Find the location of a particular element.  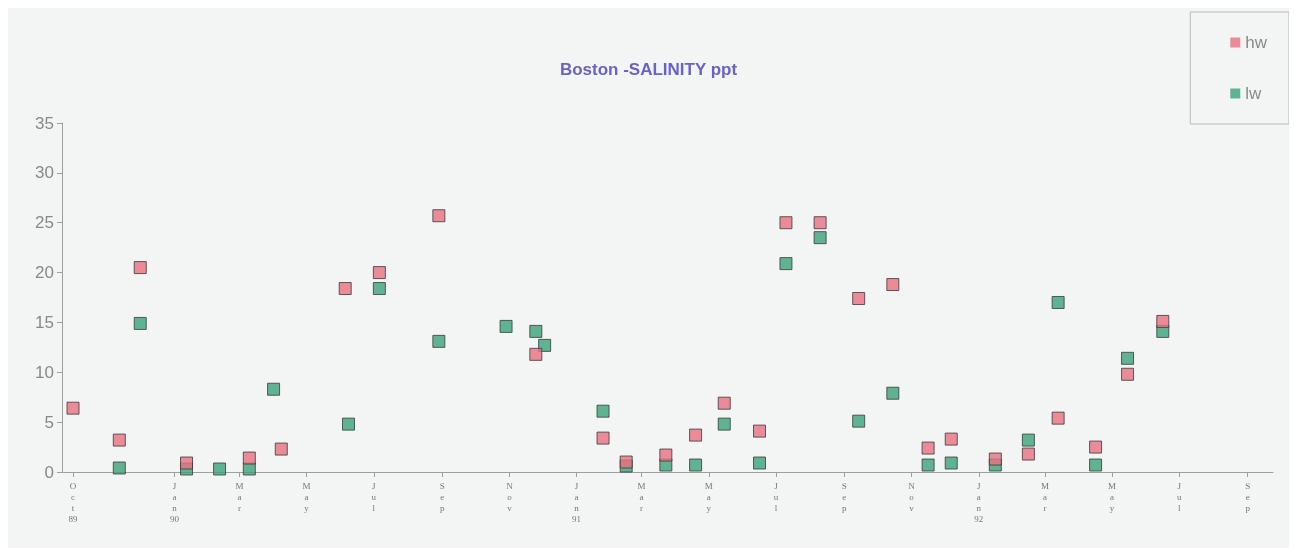

y-tick-label: 10 is located at coordinates (44, 372).